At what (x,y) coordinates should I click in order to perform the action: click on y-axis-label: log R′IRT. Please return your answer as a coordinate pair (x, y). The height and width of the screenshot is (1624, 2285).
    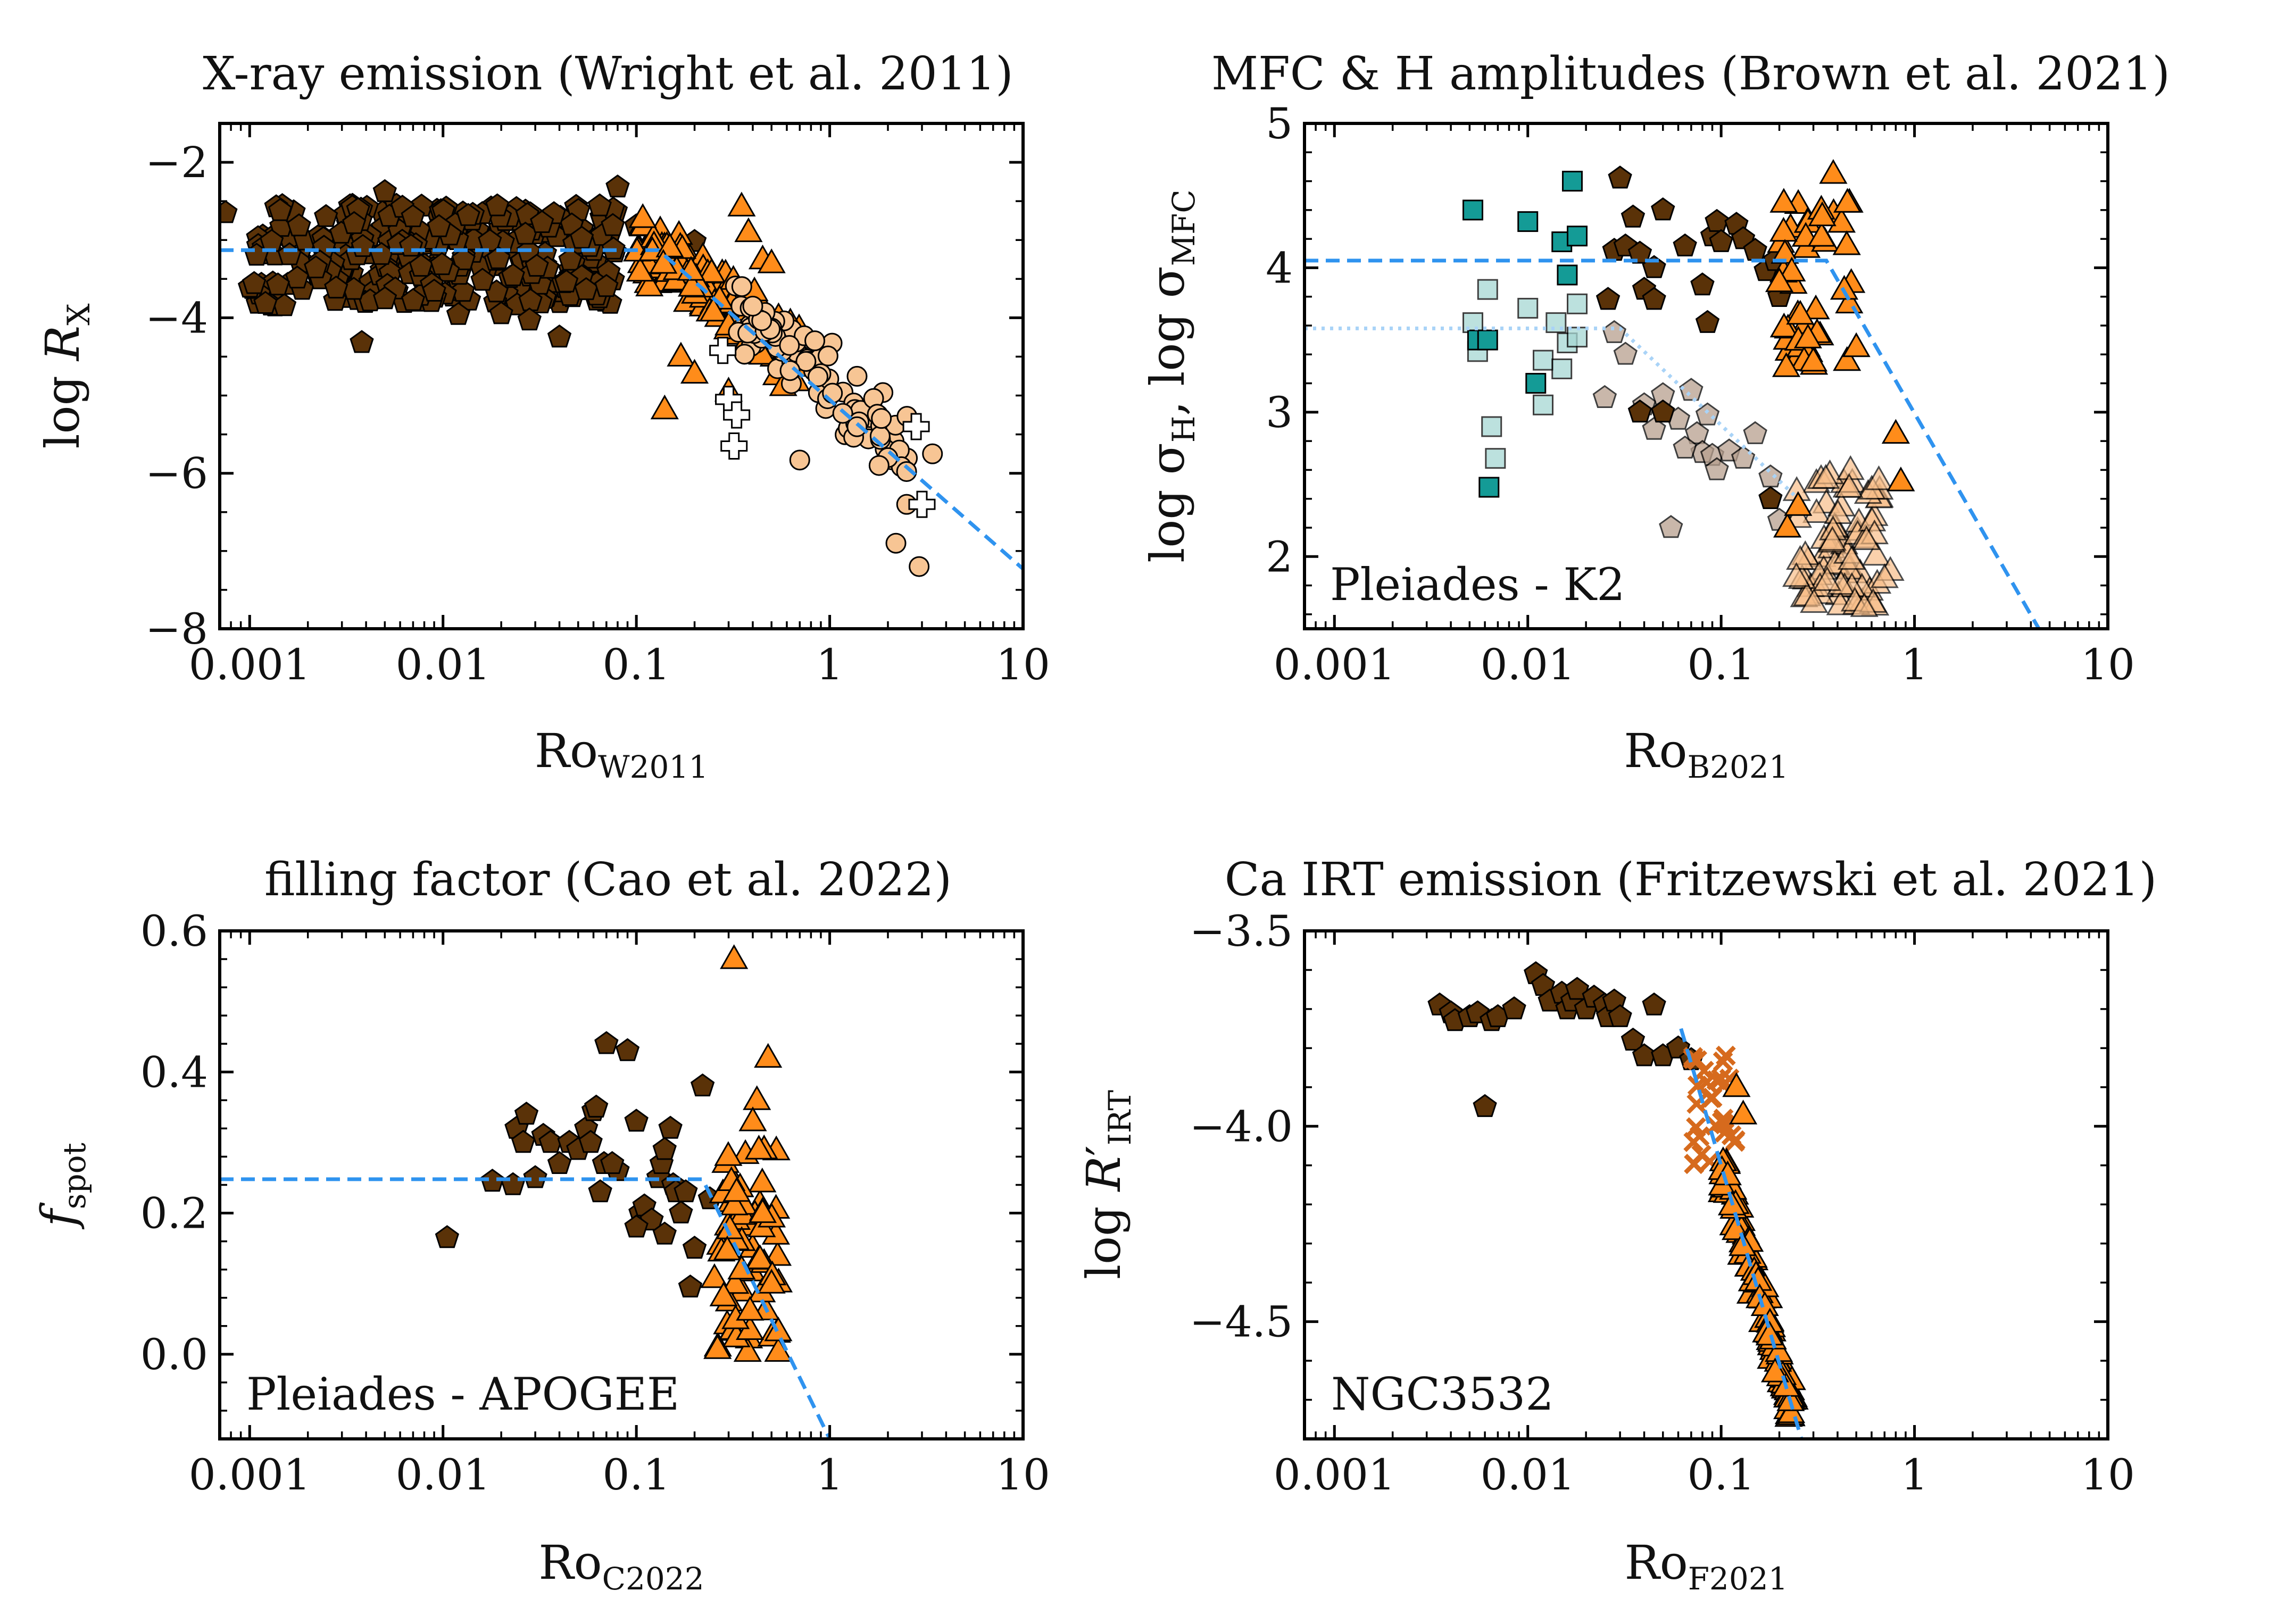
    Looking at the image, I should click on (1107, 1185).